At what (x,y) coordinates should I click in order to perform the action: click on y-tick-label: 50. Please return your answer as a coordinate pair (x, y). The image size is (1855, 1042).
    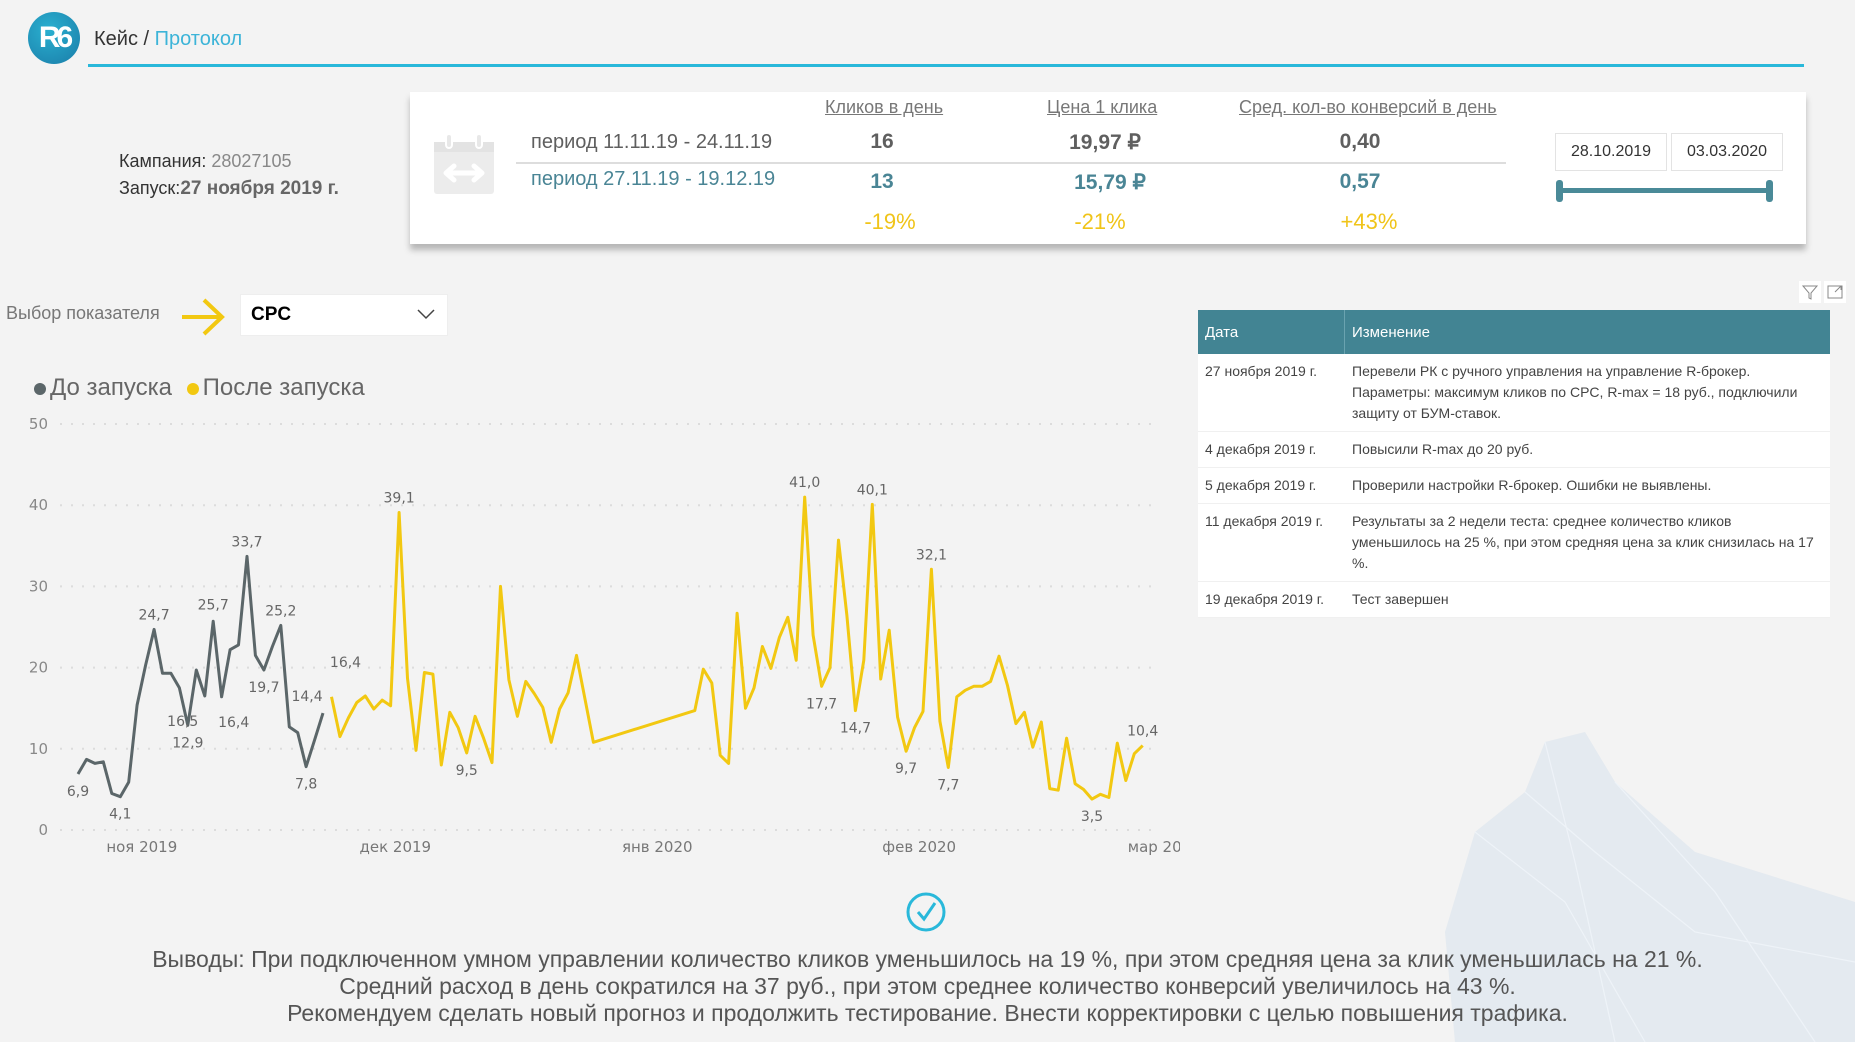
    Looking at the image, I should click on (38, 424).